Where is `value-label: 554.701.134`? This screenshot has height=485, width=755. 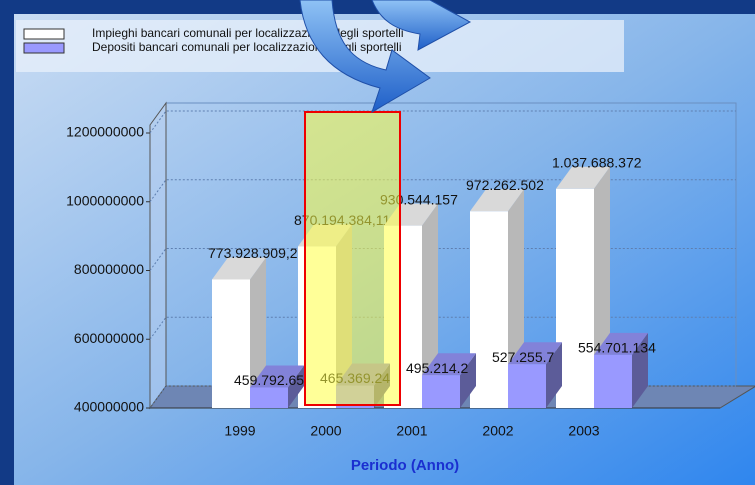 value-label: 554.701.134 is located at coordinates (617, 348).